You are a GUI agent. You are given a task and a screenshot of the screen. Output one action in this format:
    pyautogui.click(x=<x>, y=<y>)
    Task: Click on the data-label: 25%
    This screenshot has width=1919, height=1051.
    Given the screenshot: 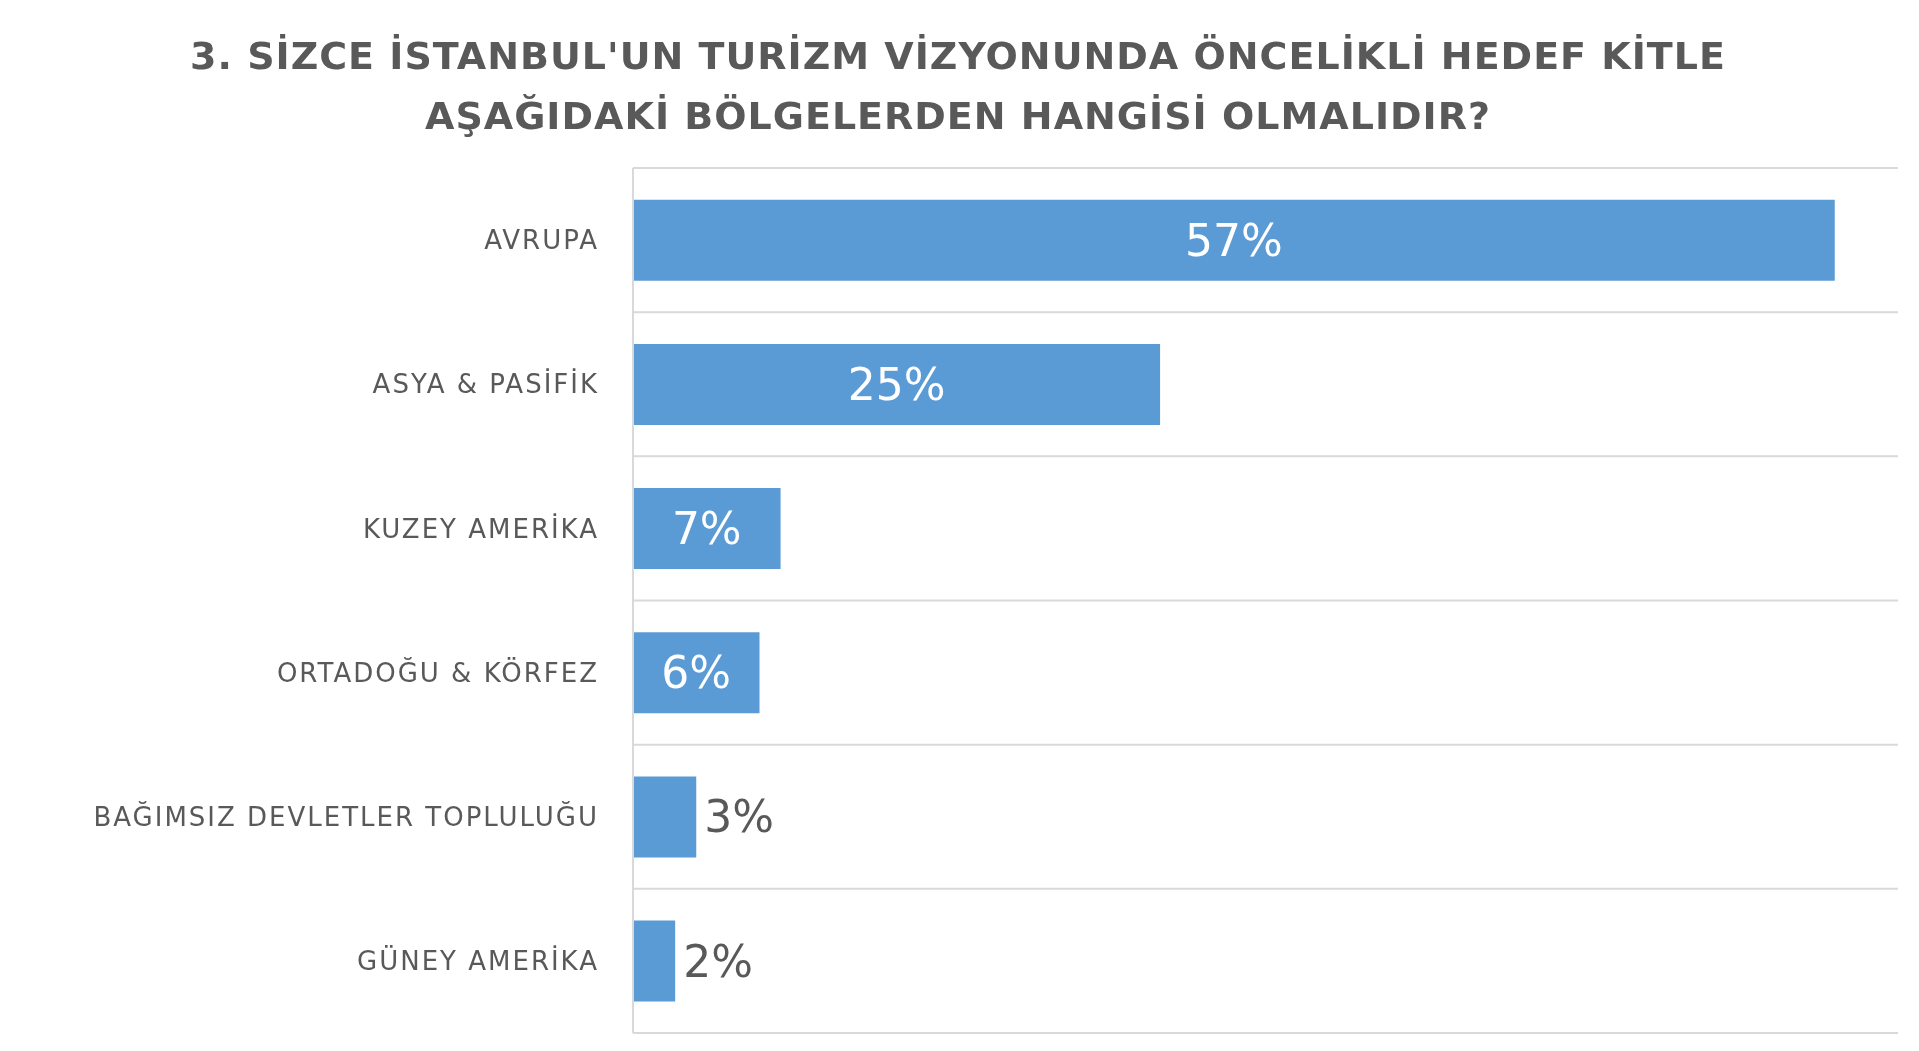 What is the action you would take?
    pyautogui.click(x=896, y=384)
    